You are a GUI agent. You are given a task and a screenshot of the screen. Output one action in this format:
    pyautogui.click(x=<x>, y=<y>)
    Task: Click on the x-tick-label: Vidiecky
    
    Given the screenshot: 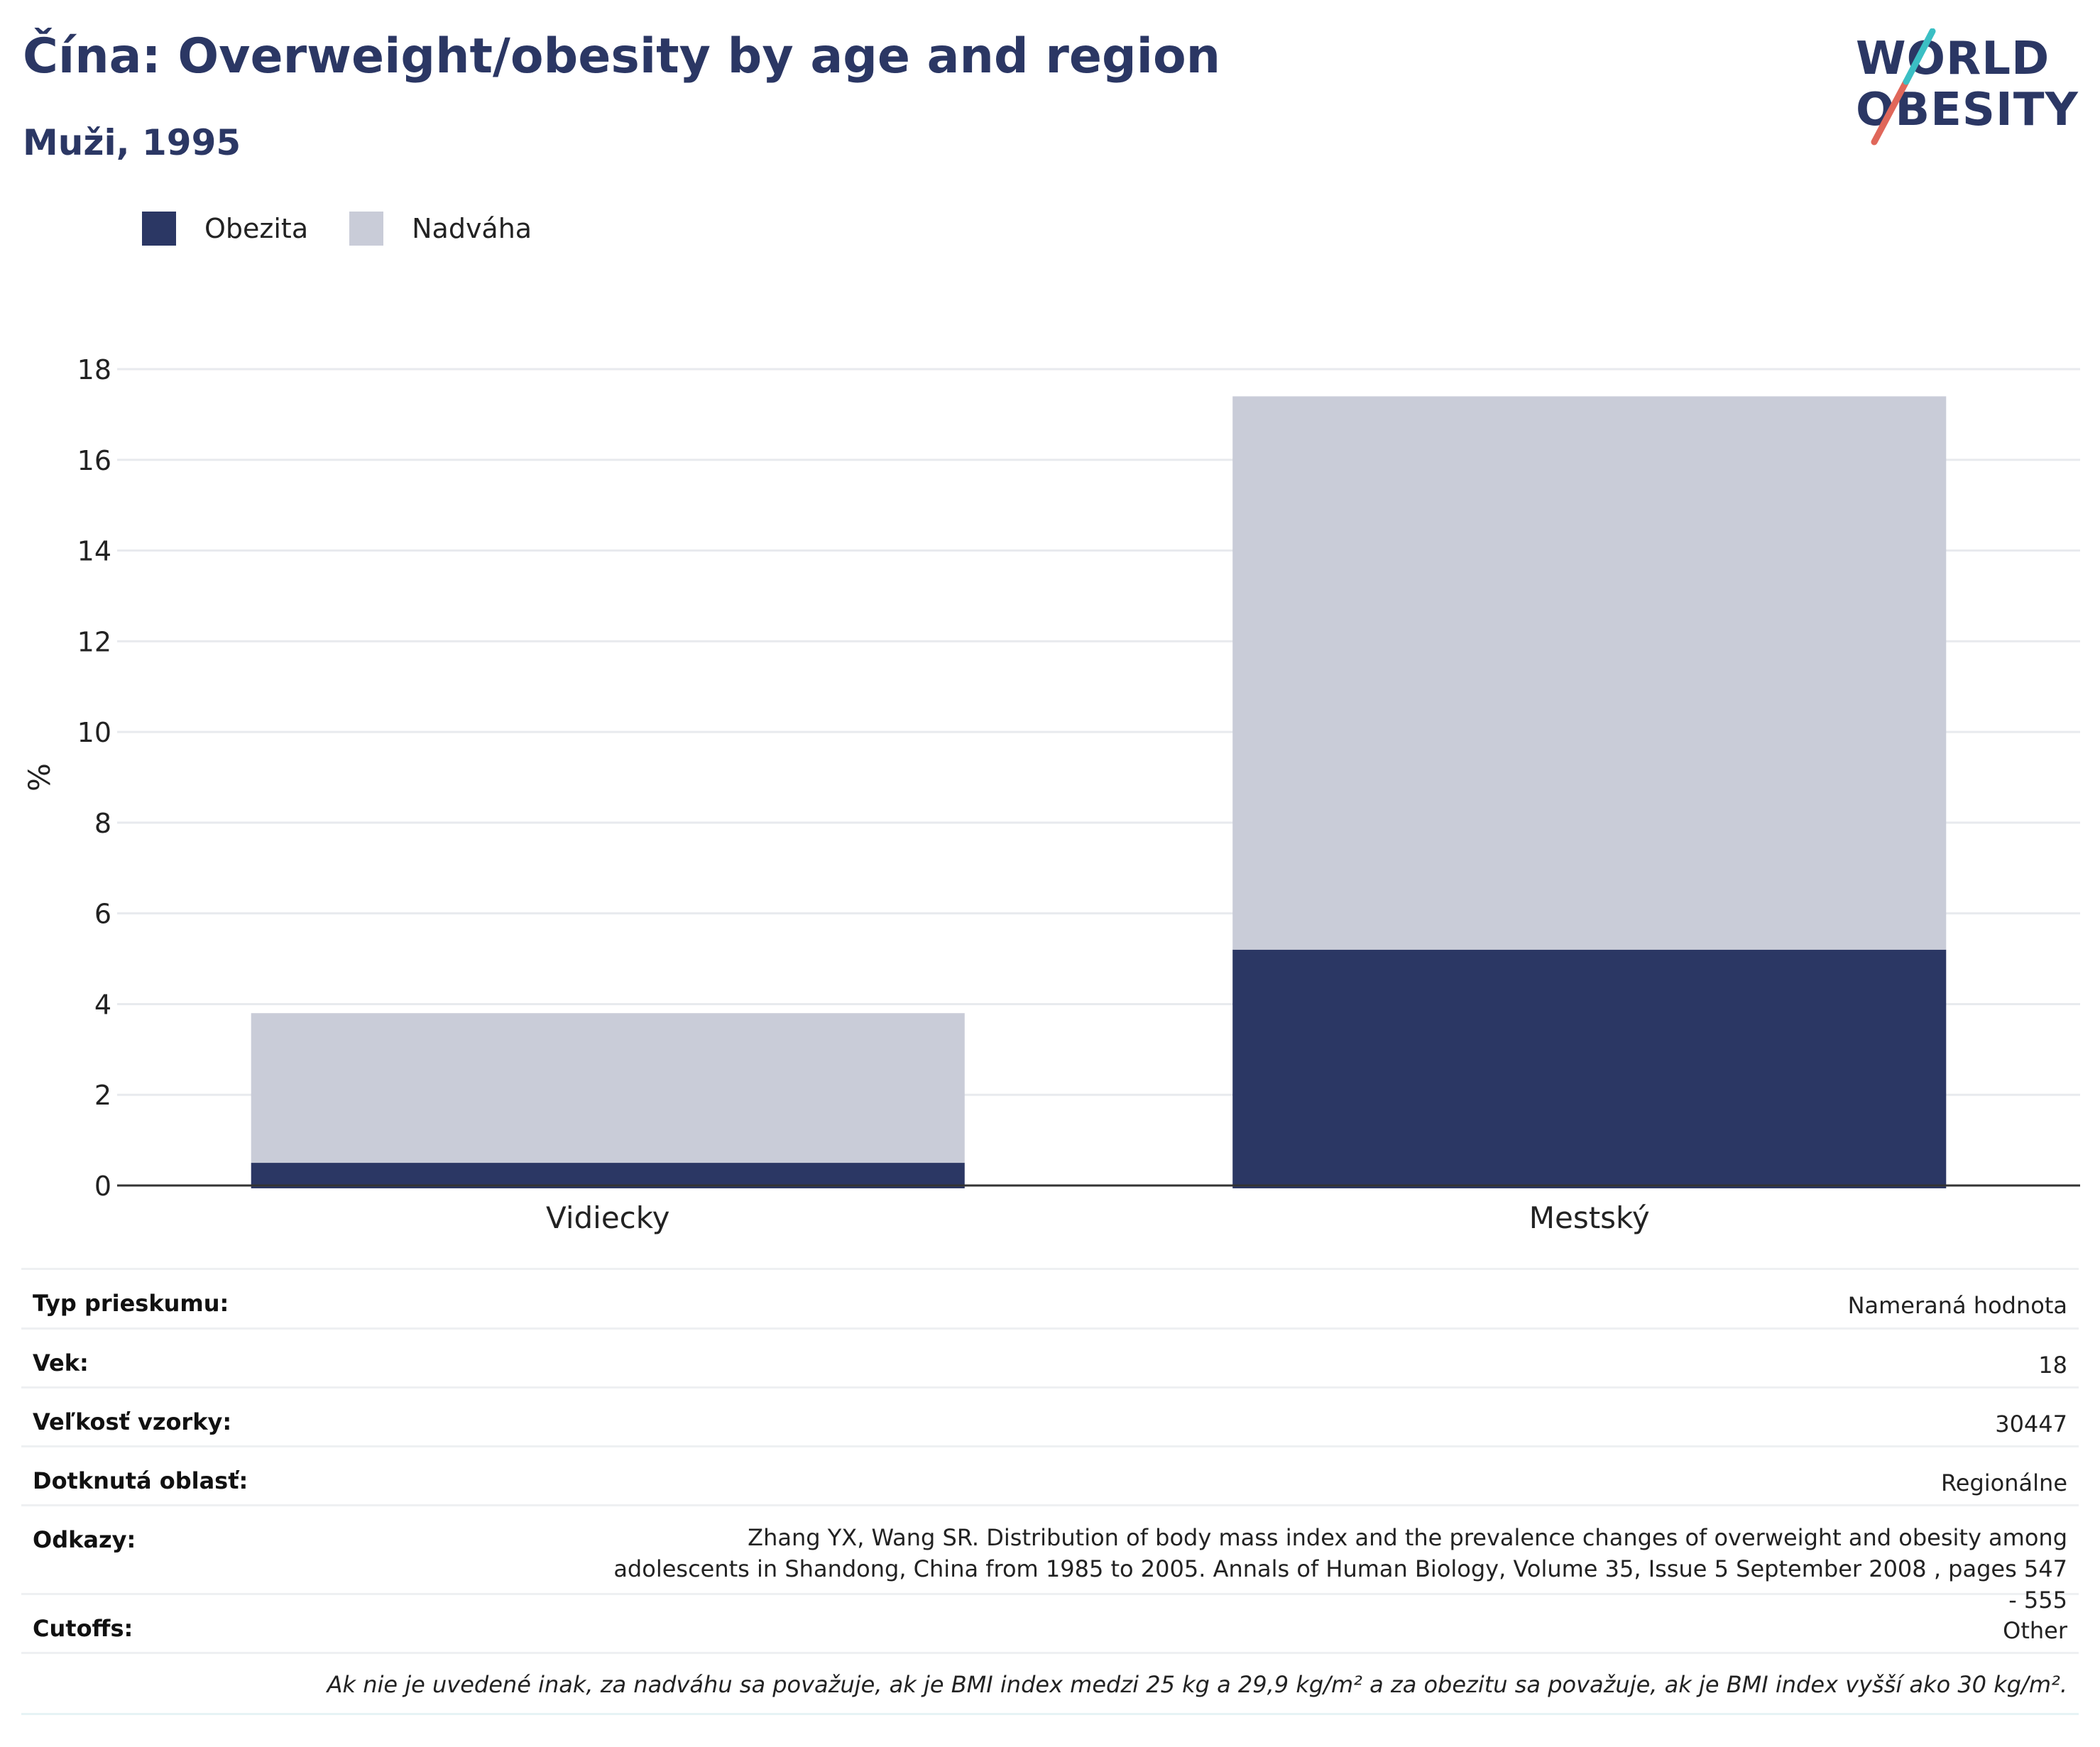 What is the action you would take?
    pyautogui.click(x=607, y=1217)
    